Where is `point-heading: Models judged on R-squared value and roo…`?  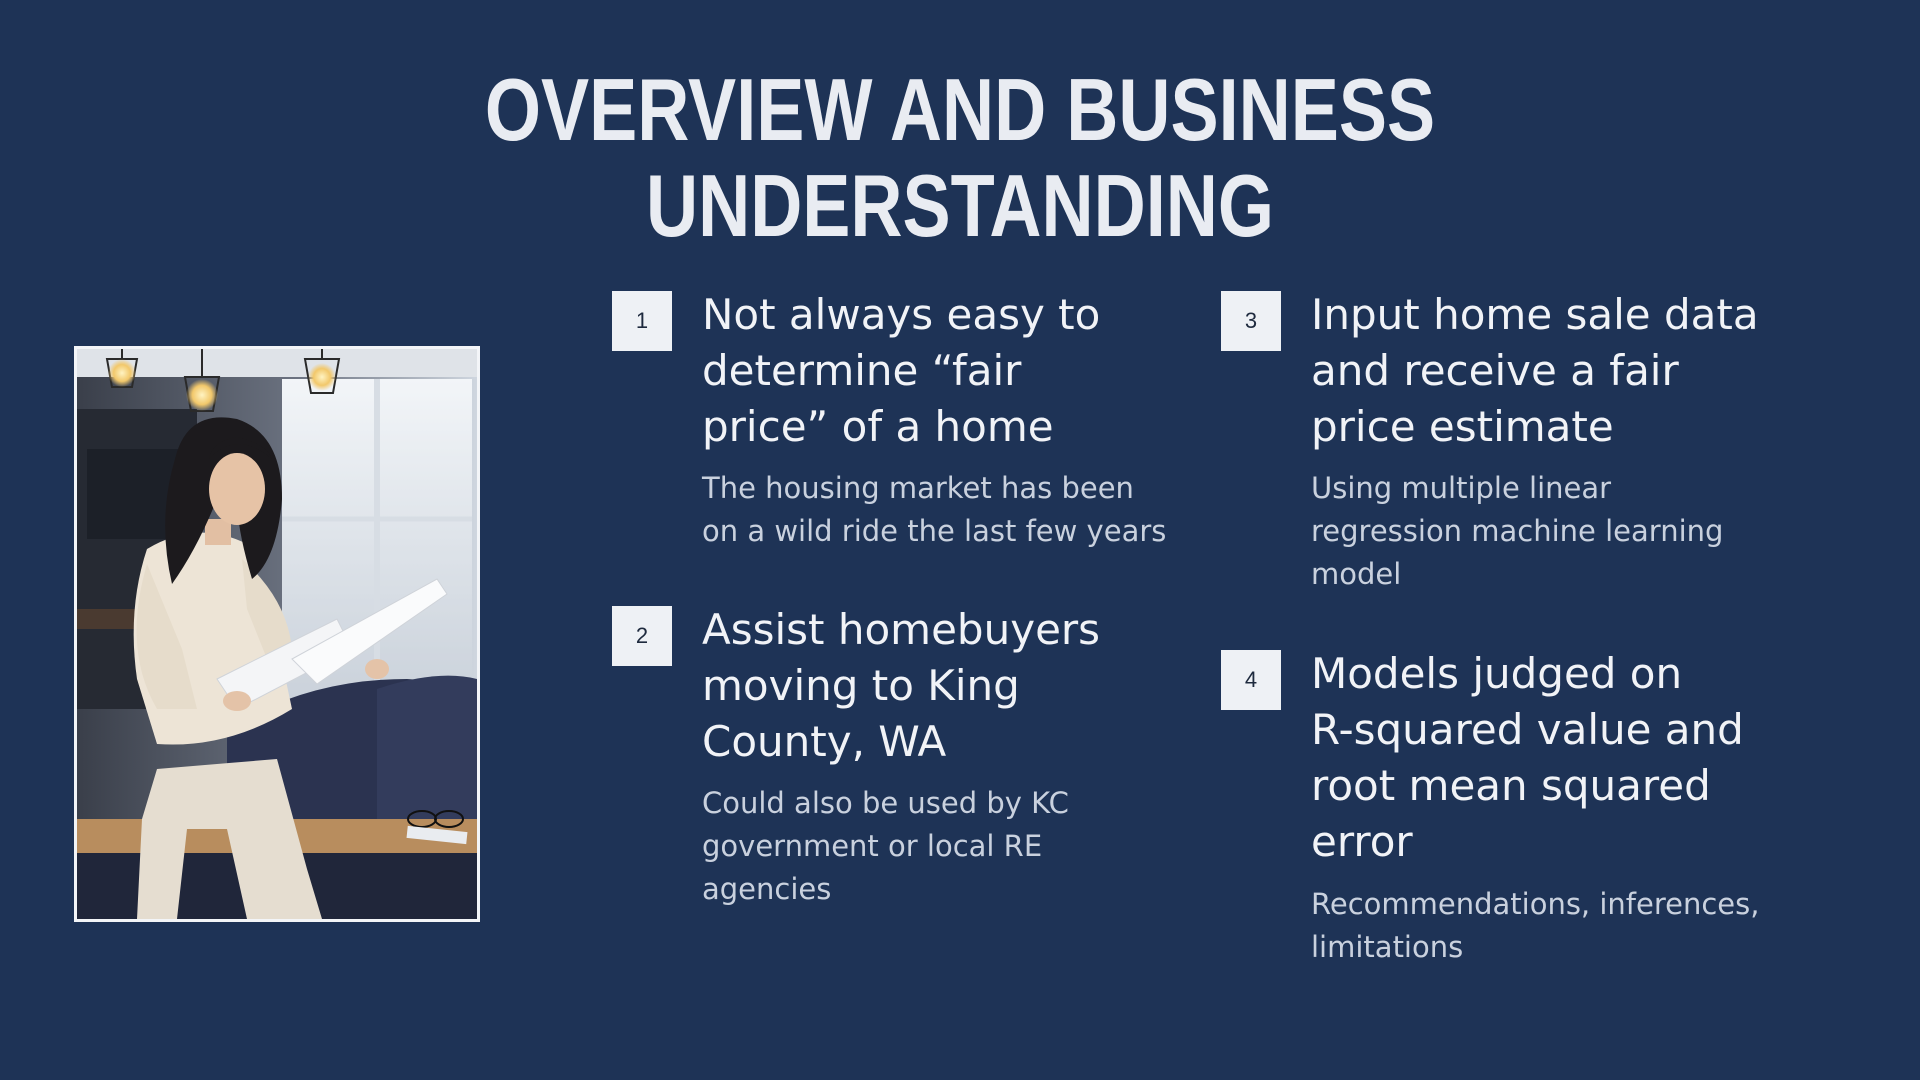
point-heading: Models judged on R-squared value and roo… is located at coordinates (1527, 757).